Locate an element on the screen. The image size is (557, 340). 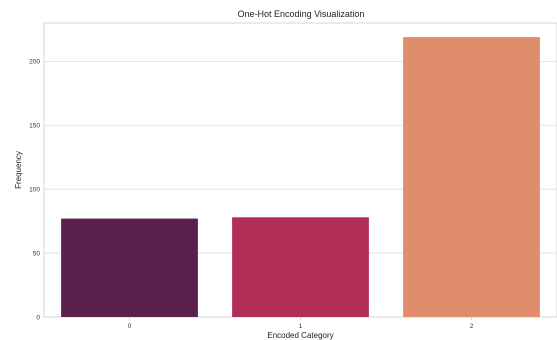
y-tick-label: 0 is located at coordinates (38, 317).